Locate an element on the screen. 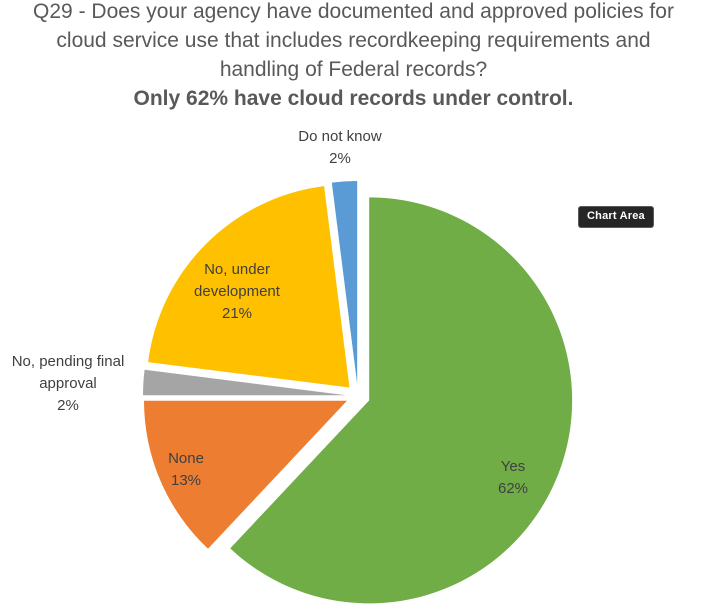  slice-label-no-under-development: No, under development 21% is located at coordinates (237, 291).